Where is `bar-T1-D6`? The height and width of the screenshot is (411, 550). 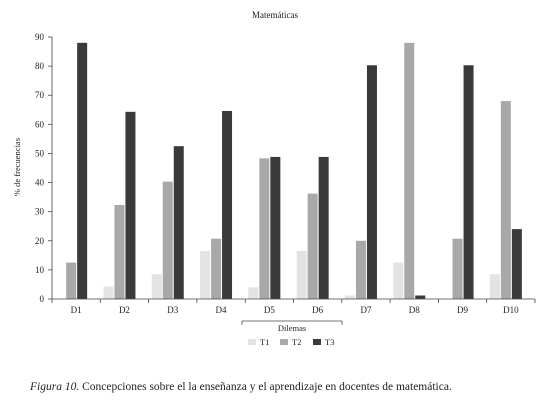
bar-T1-D6 is located at coordinates (301, 274).